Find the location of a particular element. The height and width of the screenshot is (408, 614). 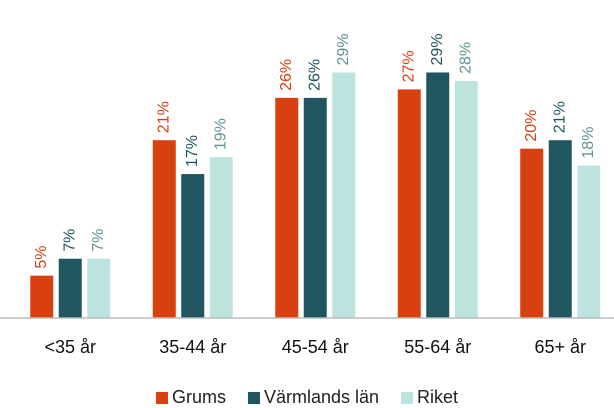

x-tick-label: 55-64 år is located at coordinates (437, 347).